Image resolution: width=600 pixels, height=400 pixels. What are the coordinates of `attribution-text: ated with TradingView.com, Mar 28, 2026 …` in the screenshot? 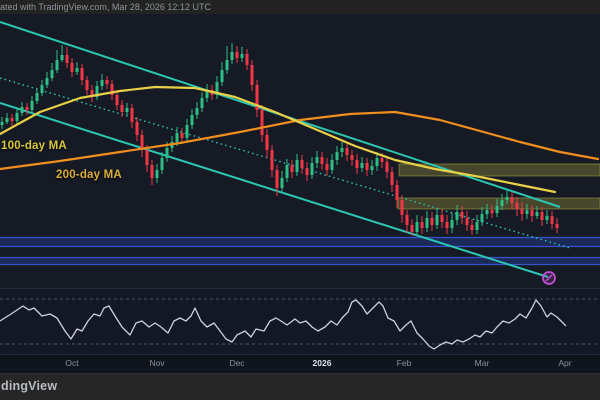 It's located at (105, 7).